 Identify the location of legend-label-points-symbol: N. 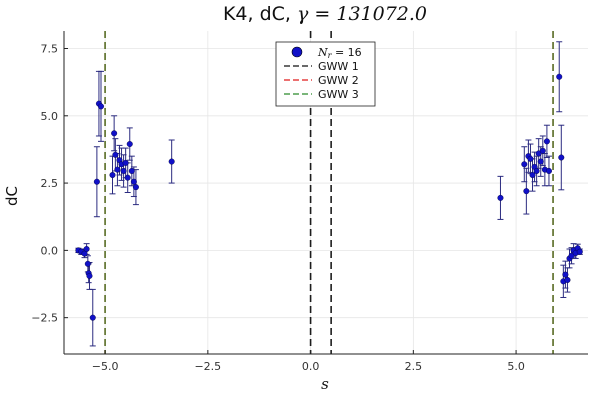
(322, 52).